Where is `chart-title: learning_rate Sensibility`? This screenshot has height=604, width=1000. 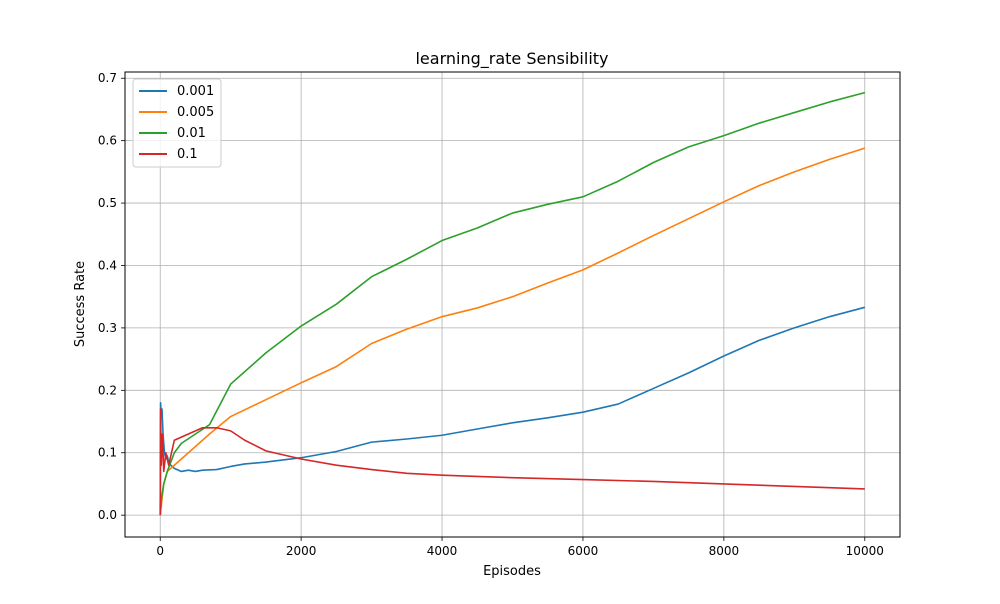 chart-title: learning_rate Sensibility is located at coordinates (511, 59).